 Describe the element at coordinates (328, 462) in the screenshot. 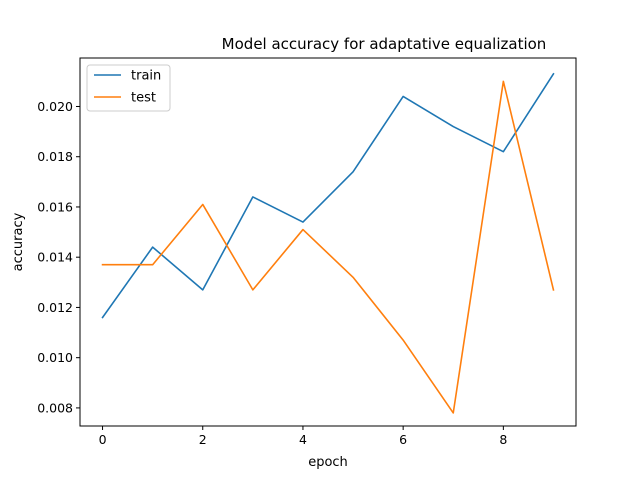

I see `x-axis-label: epoch` at that location.